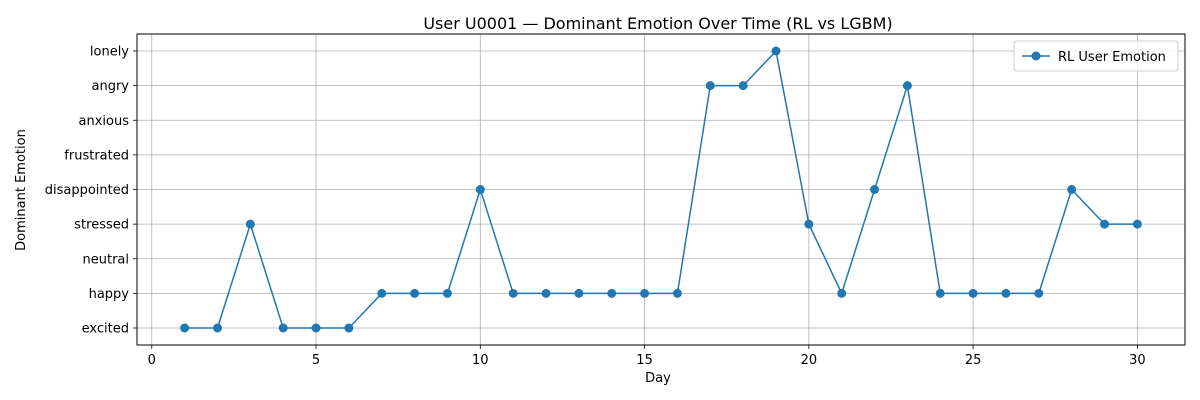  I want to click on y-tick-label-angry: angry, so click(111, 86).